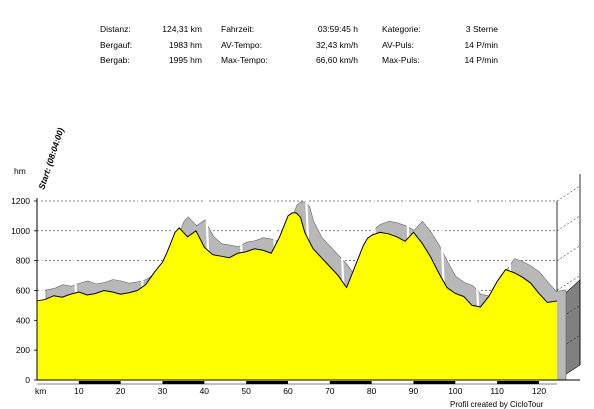 Image resolution: width=594 pixels, height=409 pixels. What do you see at coordinates (497, 391) in the screenshot?
I see `x-tick-label: 110` at bounding box center [497, 391].